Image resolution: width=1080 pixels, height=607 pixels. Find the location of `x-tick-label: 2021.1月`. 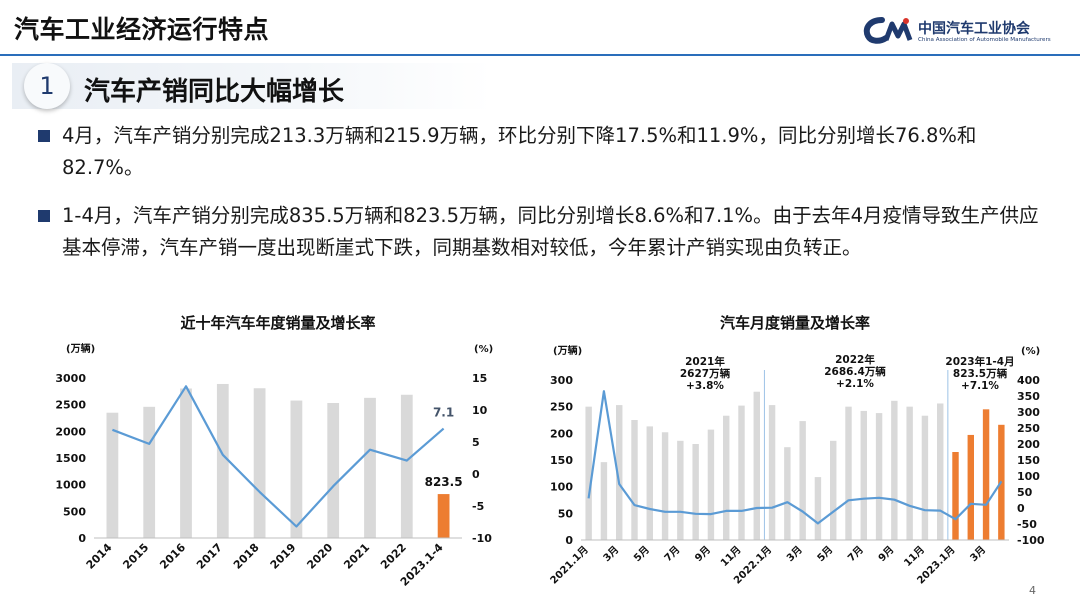

x-tick-label: 2021.1月 is located at coordinates (569, 565).